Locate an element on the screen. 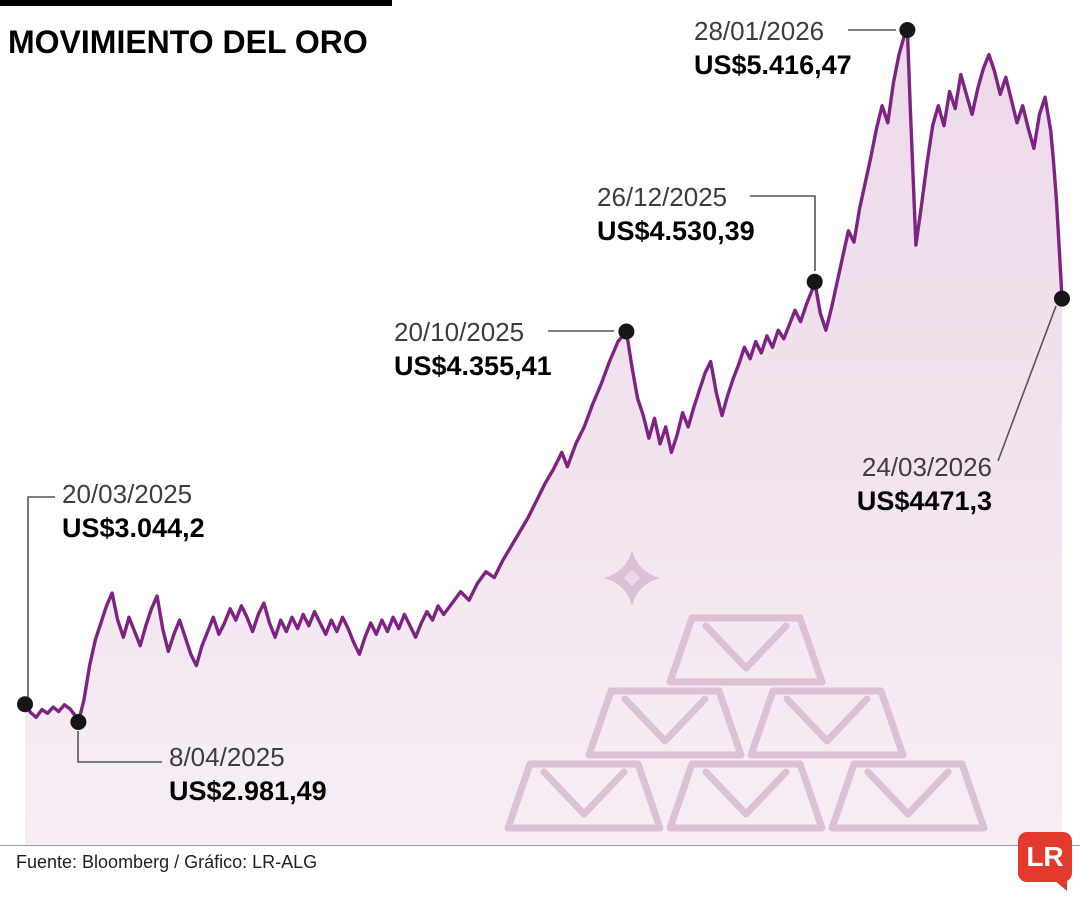 The width and height of the screenshot is (1080, 900). sparkle-hole is located at coordinates (632, 578).